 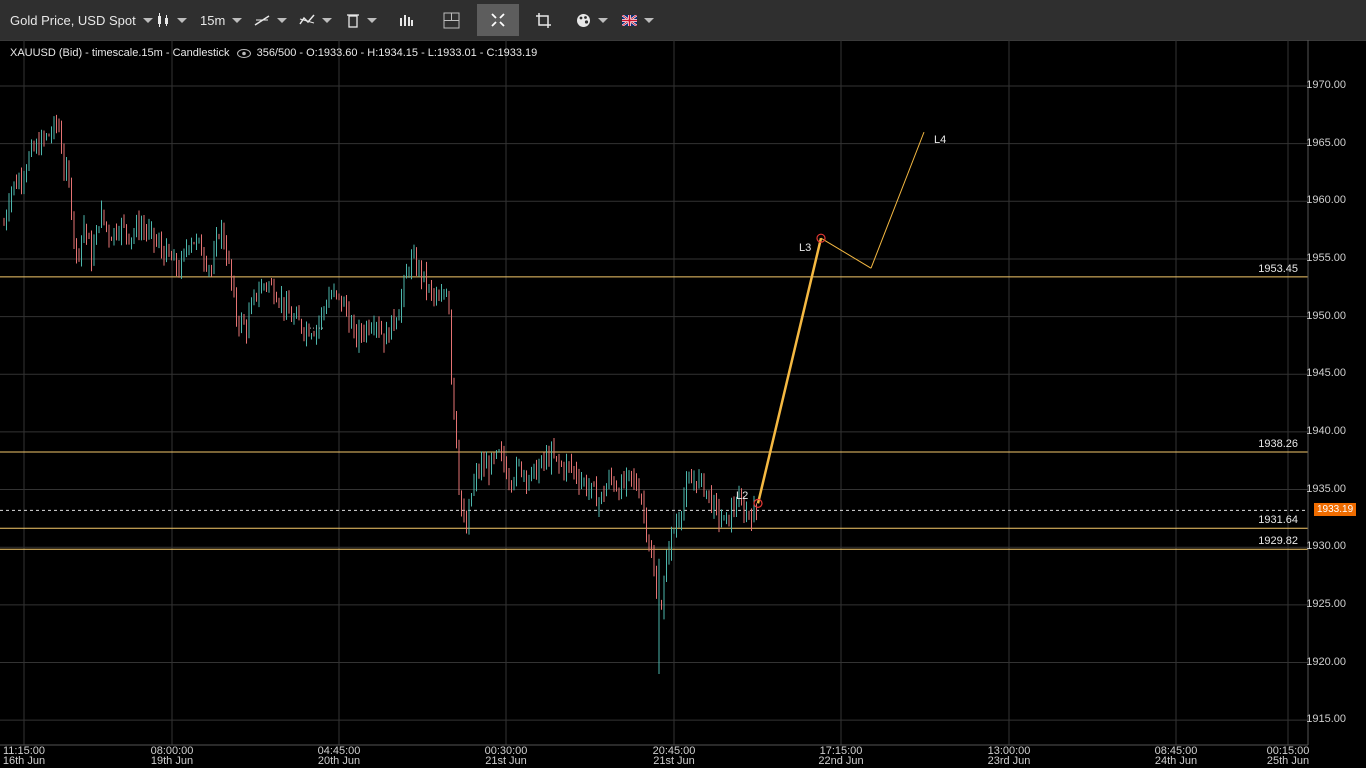 I want to click on x-tick-date: 19th Jun, so click(x=172, y=761).